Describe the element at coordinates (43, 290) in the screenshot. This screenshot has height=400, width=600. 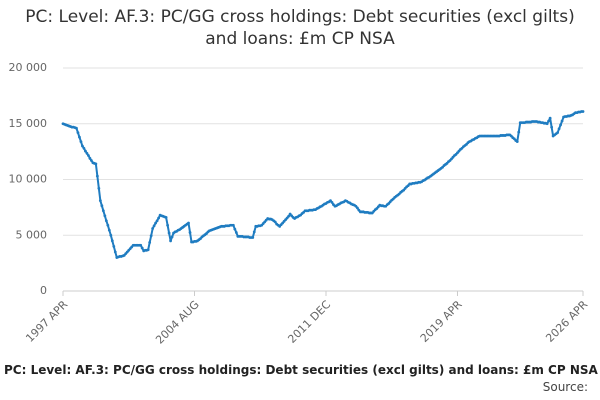
I see `y-tick-label: 0` at that location.